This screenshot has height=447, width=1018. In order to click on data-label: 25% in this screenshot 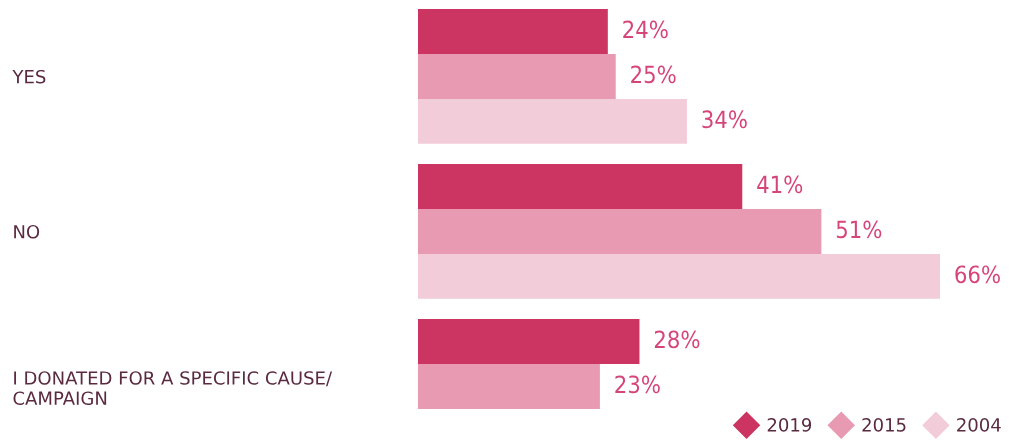, I will do `click(653, 74)`.